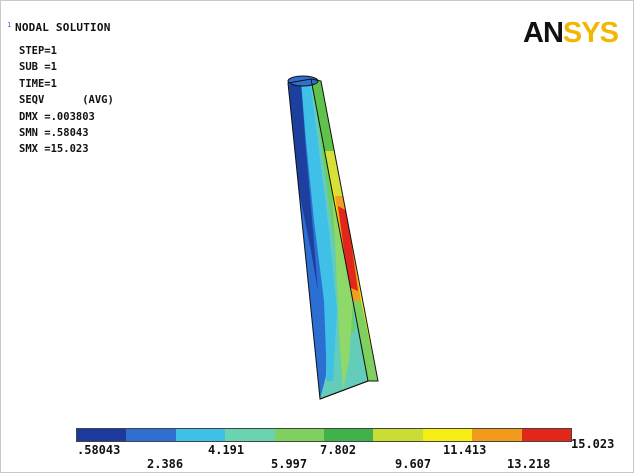 Image resolution: width=634 pixels, height=474 pixels. What do you see at coordinates (99, 450) in the screenshot?
I see `legend-label-0: .58043` at bounding box center [99, 450].